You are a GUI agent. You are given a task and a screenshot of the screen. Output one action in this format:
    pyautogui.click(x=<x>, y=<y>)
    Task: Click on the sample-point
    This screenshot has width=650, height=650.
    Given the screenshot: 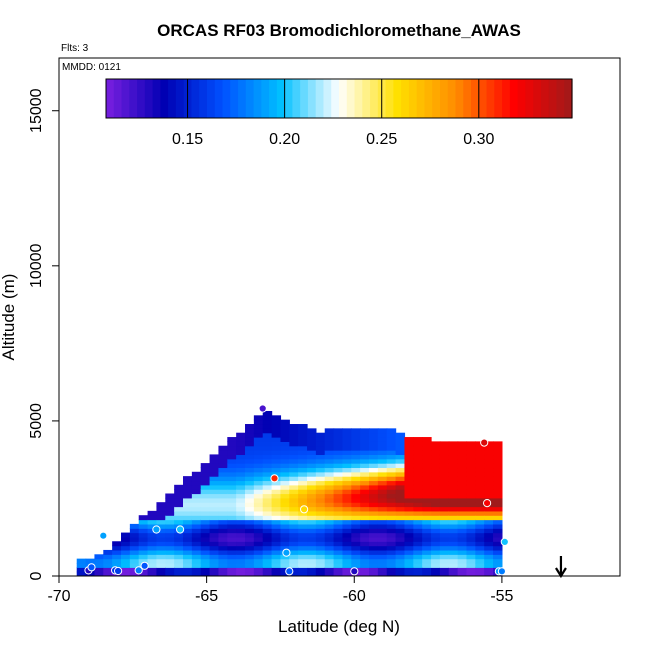 What is the action you would take?
    pyautogui.click(x=504, y=542)
    